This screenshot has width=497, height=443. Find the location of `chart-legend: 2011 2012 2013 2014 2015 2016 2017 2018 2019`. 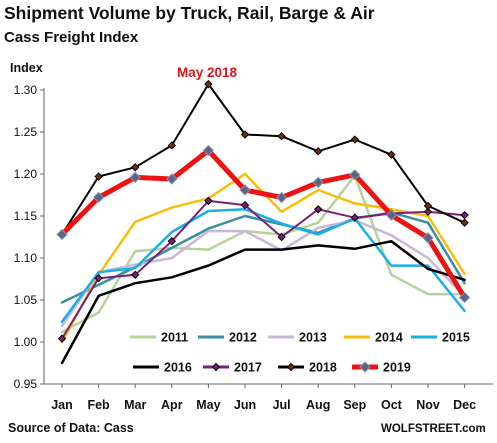

chart-legend: 2011 2012 2013 2014 2015 2016 2017 2018 2019 is located at coordinates (300, 353).